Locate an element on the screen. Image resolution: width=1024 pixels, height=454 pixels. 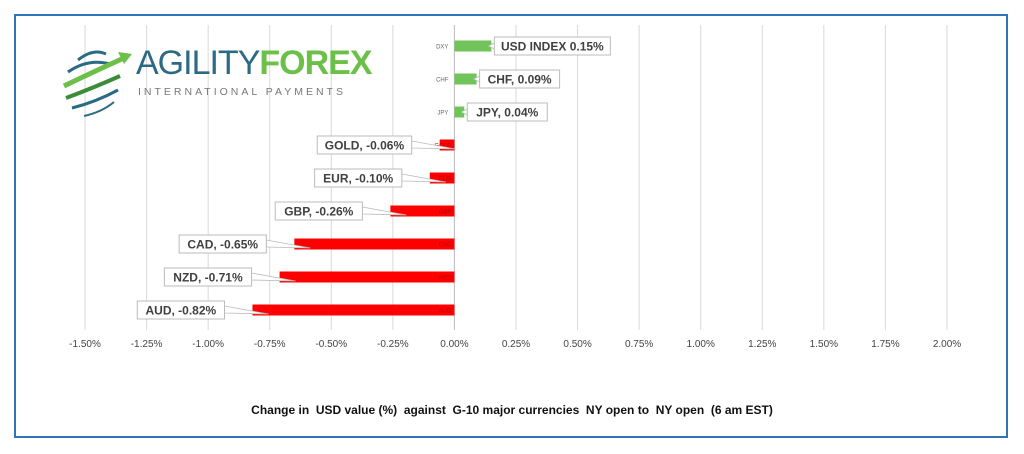
x-tick-label: 0.25% is located at coordinates (516, 344).